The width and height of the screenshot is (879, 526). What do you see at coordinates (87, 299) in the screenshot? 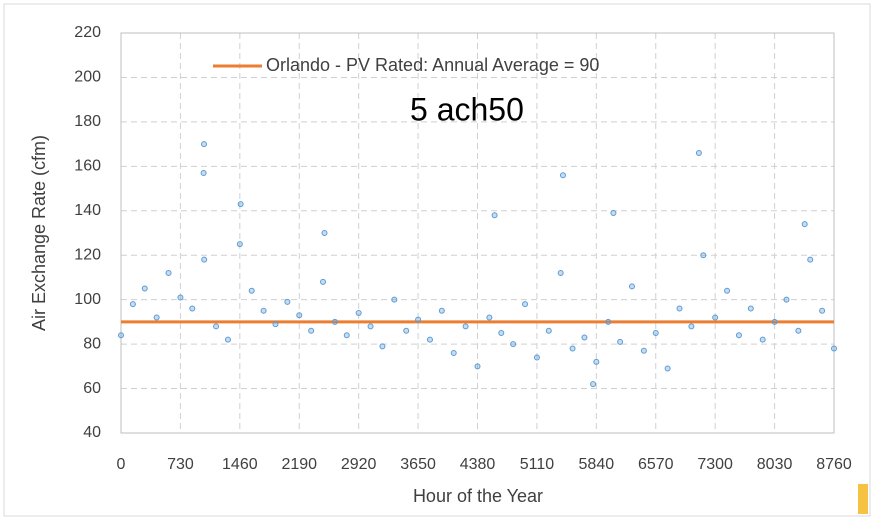
I see `y-tick-label: 100` at bounding box center [87, 299].